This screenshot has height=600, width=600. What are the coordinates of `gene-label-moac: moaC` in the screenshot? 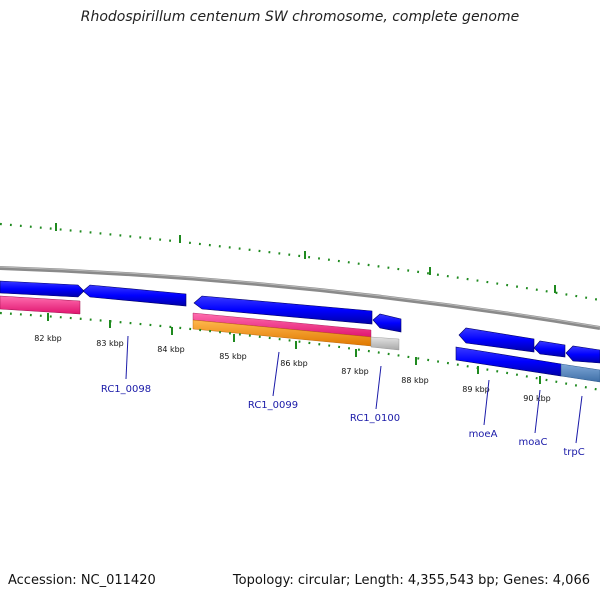 It's located at (533, 442).